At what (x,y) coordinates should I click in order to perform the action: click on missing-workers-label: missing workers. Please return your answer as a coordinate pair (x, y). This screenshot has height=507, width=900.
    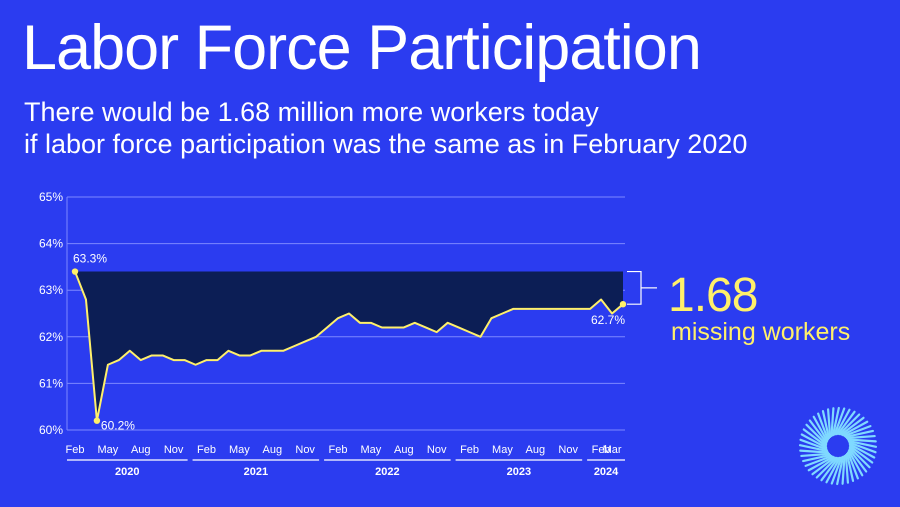
    Looking at the image, I should click on (761, 332).